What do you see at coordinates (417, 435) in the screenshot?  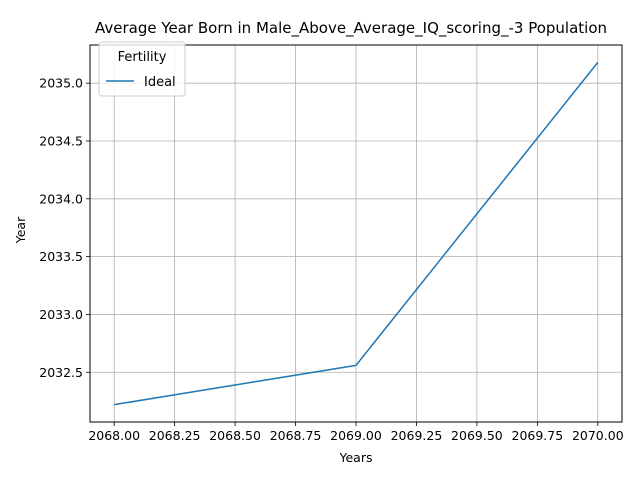 I see `x-tick-label: 2069.25` at bounding box center [417, 435].